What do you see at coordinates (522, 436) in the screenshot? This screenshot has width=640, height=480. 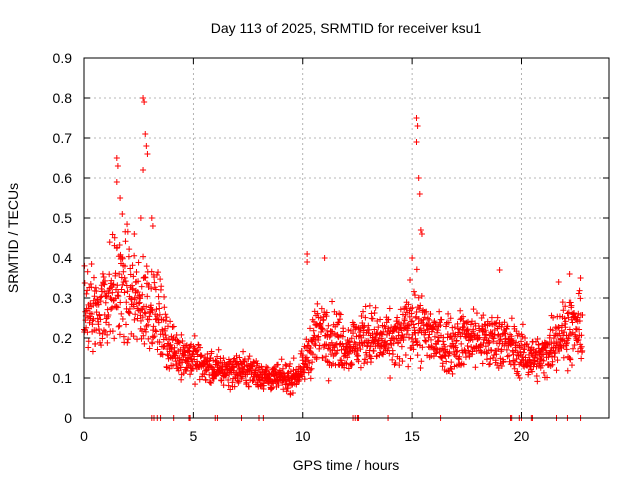 I see `x-tick-label: 20` at bounding box center [522, 436].